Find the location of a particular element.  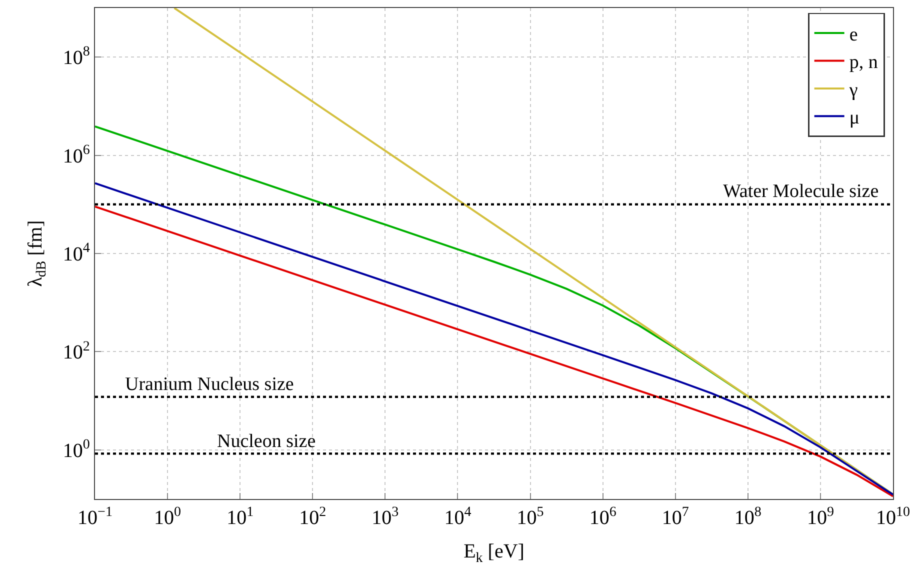

y-tick-label: 10$^{4}$ is located at coordinates (76, 253).